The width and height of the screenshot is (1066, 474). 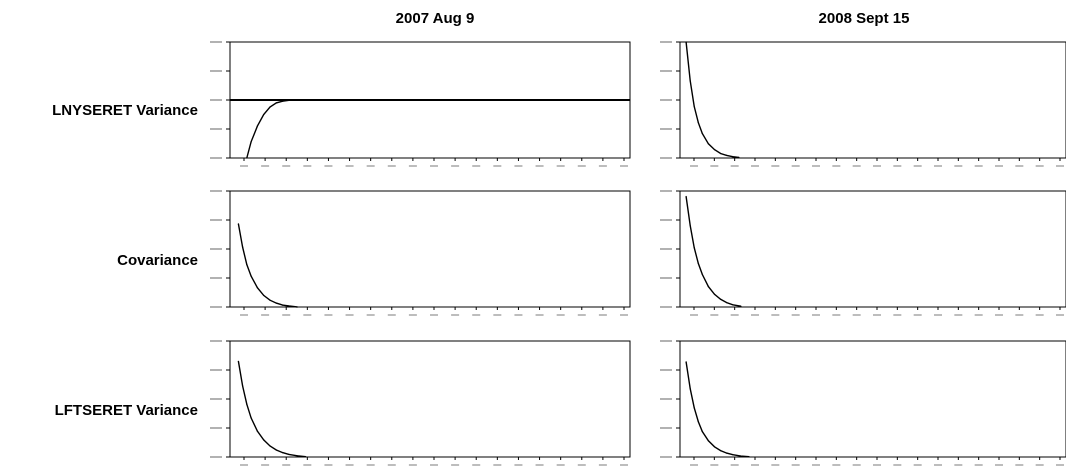 I want to click on column-title-2008: 2008 Sept 15, so click(x=864, y=18).